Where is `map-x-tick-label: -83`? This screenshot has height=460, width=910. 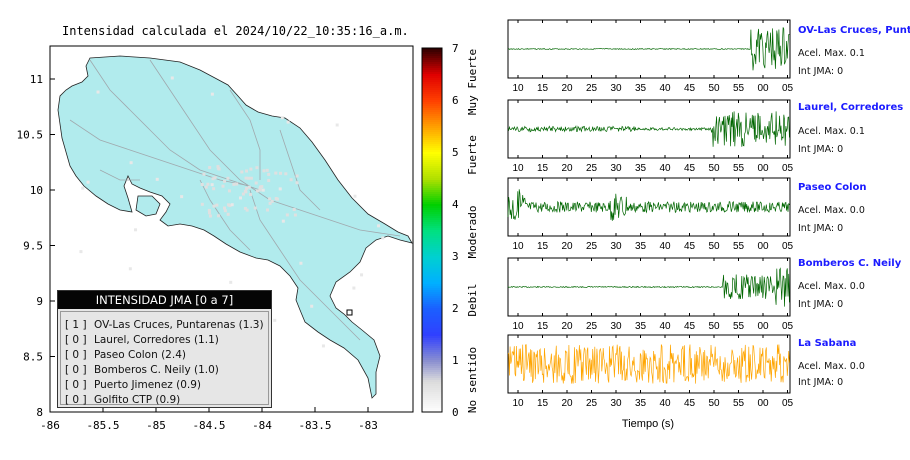
map-x-tick-label: -83 is located at coordinates (368, 425).